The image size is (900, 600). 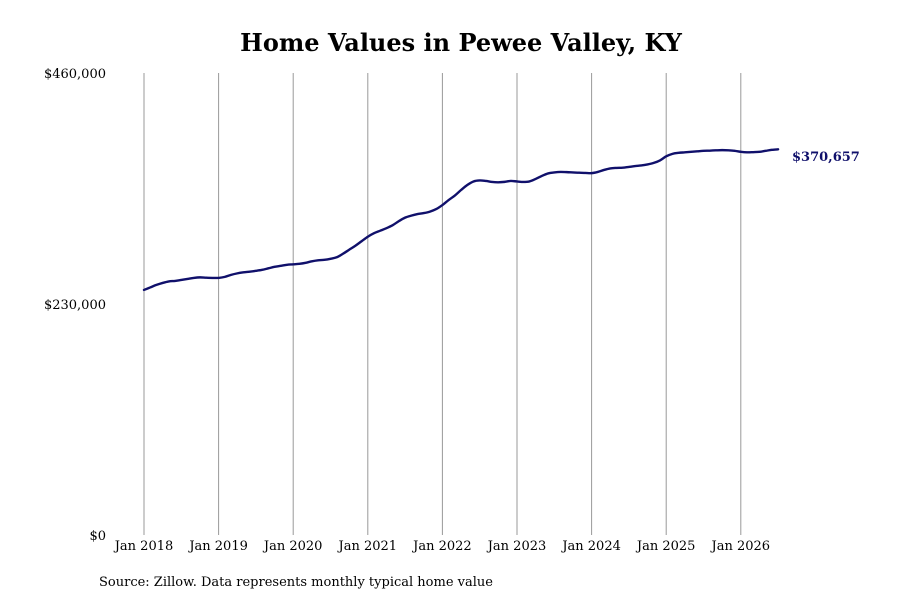 I want to click on chart-title: Home Values in Pewee Valley, KY, so click(x=461, y=42).